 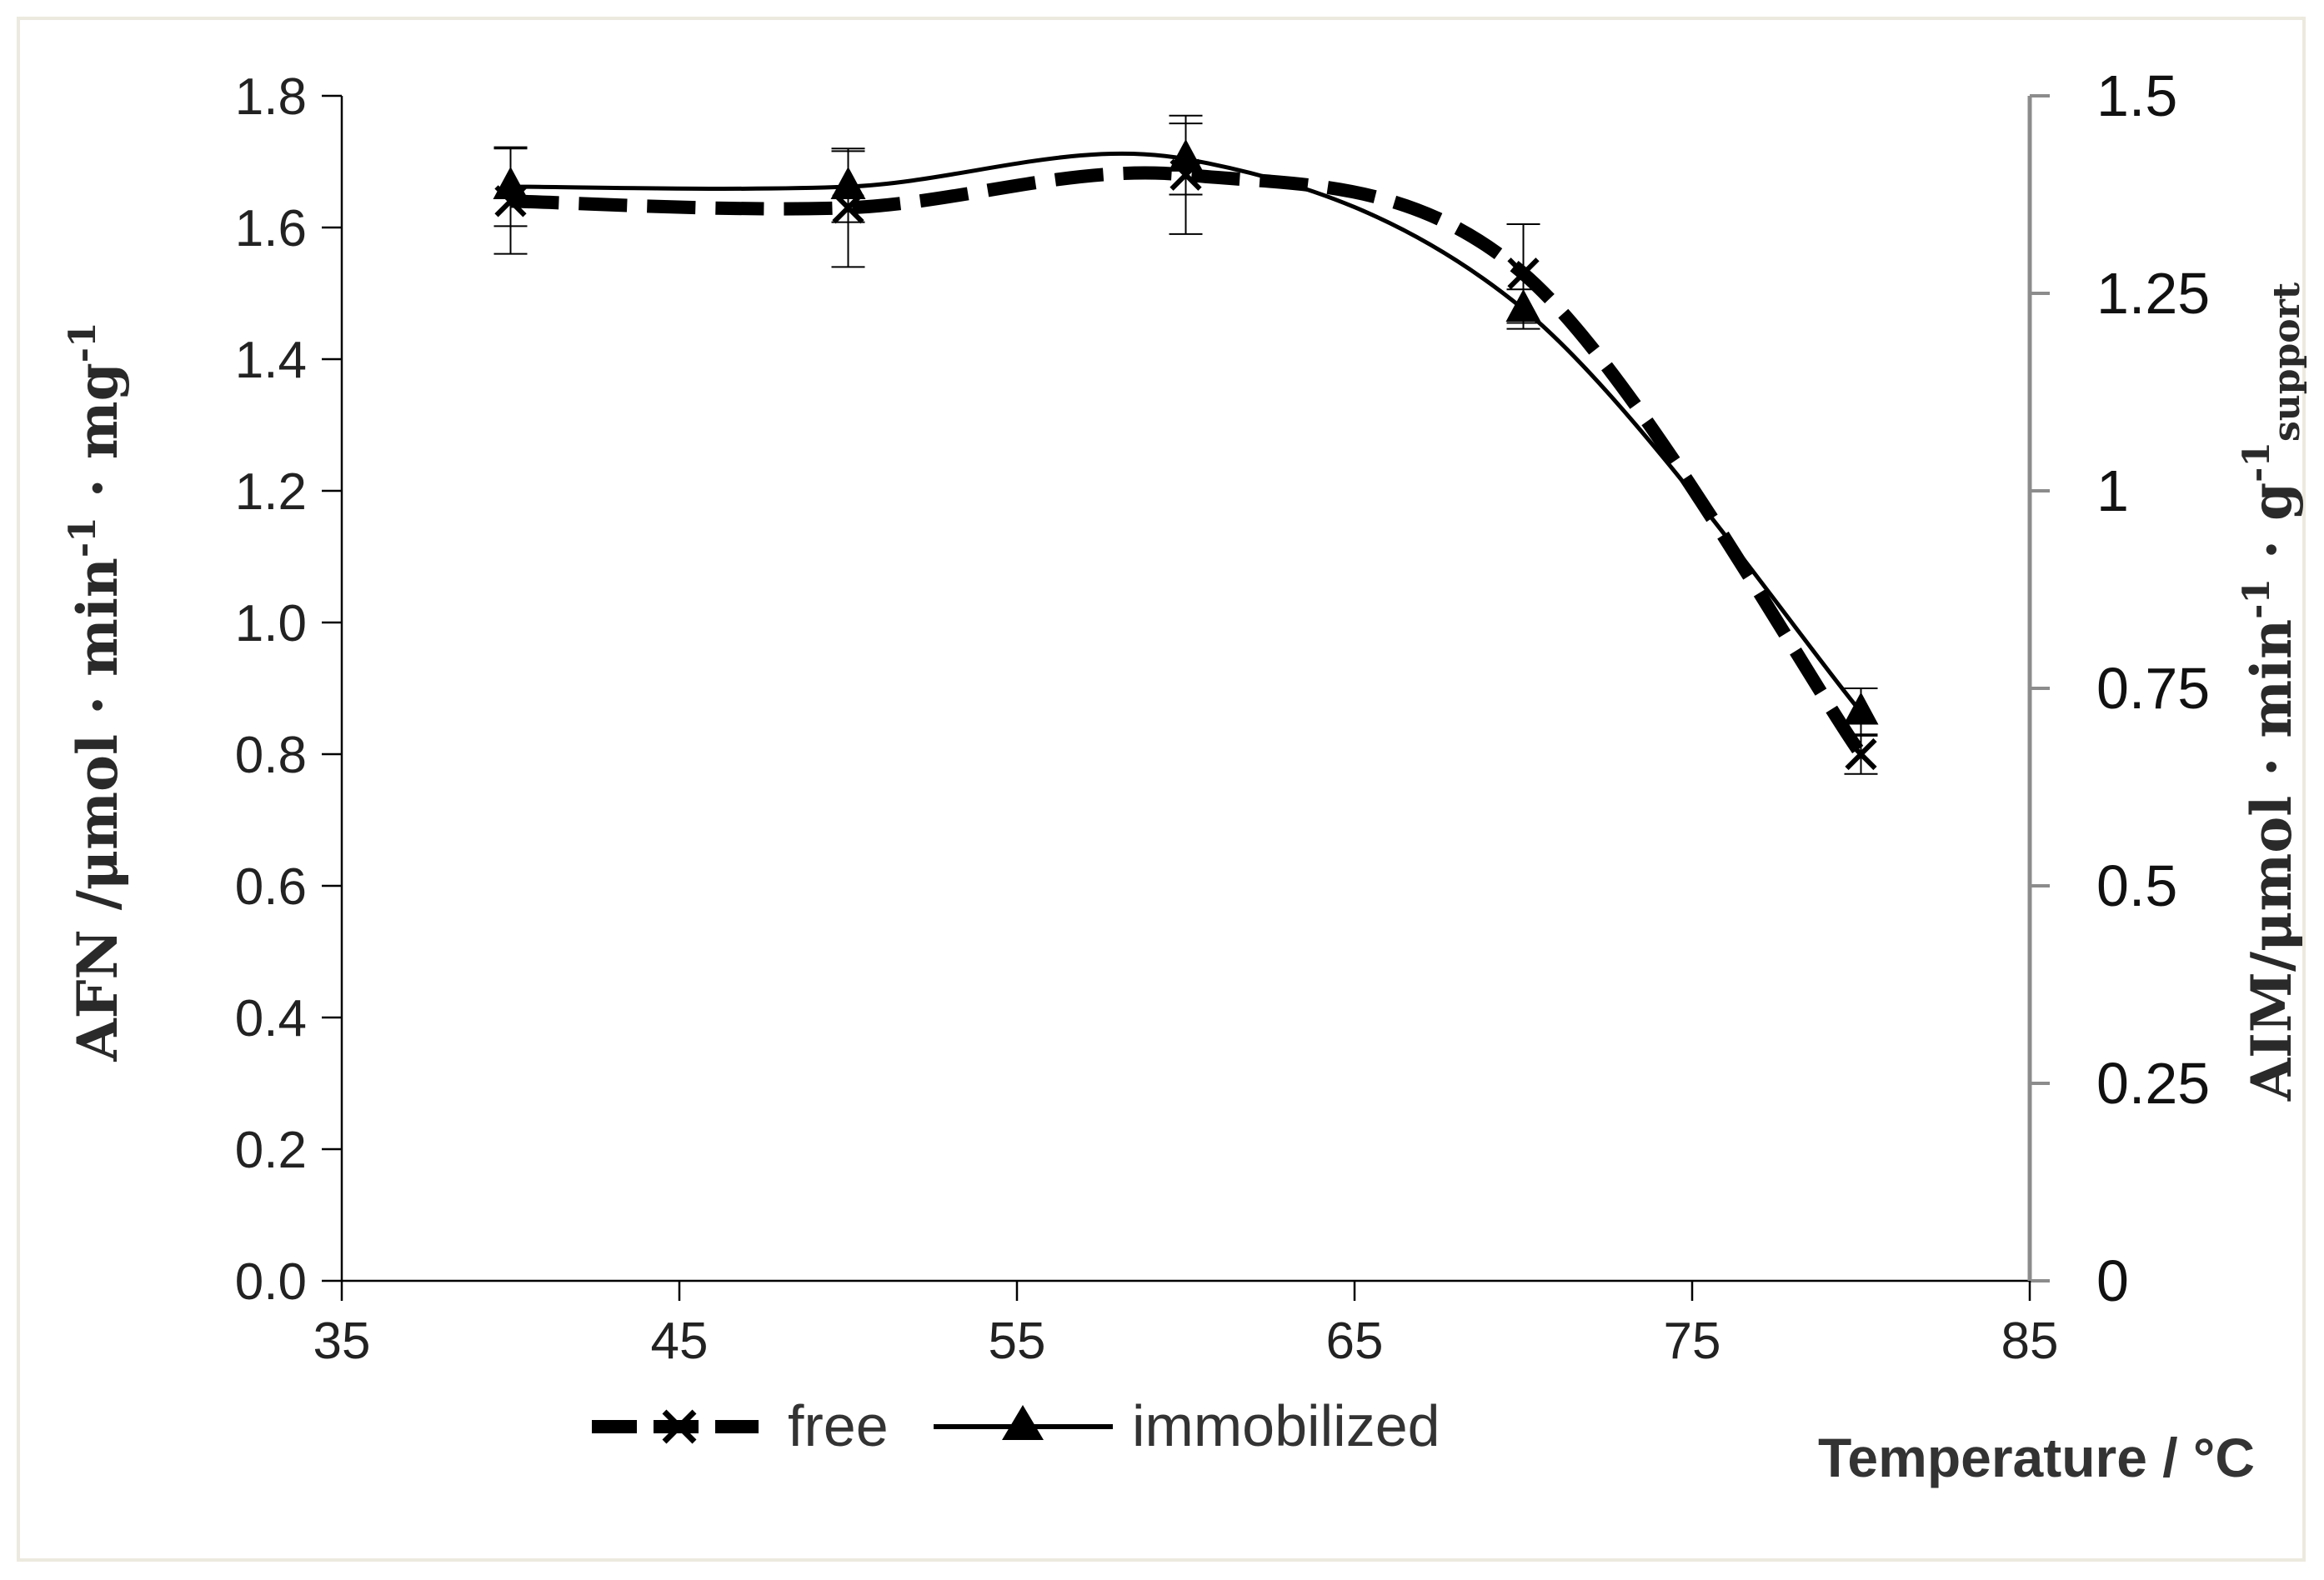 What do you see at coordinates (2153, 688) in the screenshot?
I see `y-right-tick-label: 0.75` at bounding box center [2153, 688].